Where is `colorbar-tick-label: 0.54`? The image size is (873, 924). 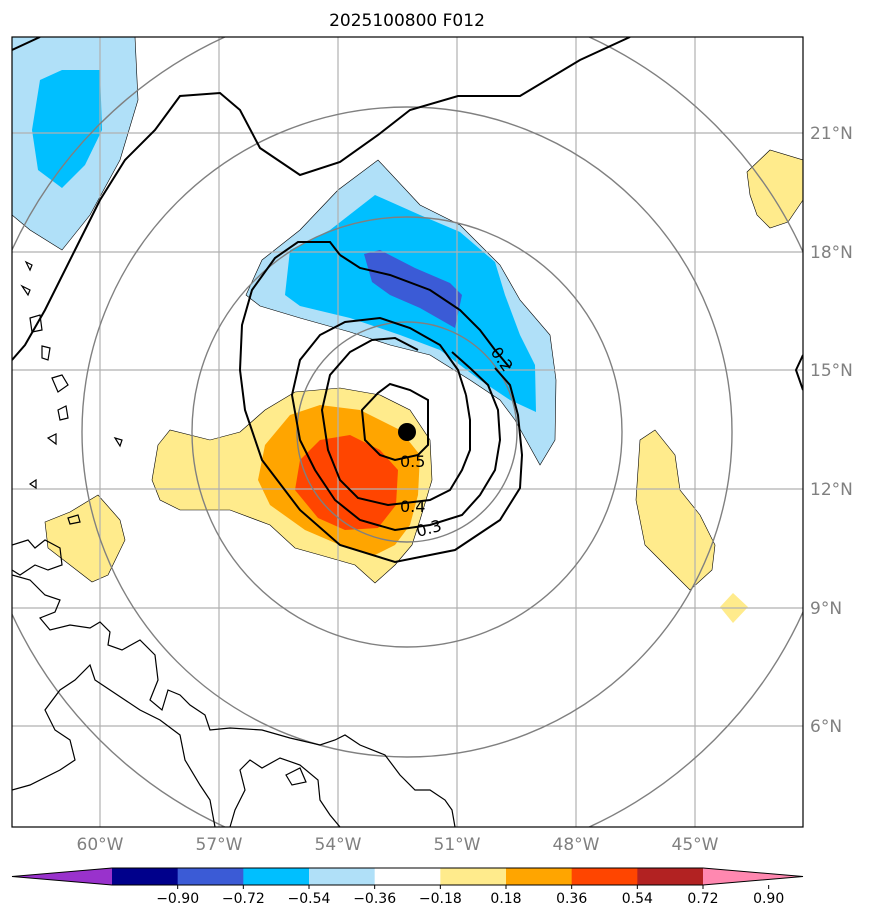
colorbar-tick-label: 0.54 is located at coordinates (637, 899).